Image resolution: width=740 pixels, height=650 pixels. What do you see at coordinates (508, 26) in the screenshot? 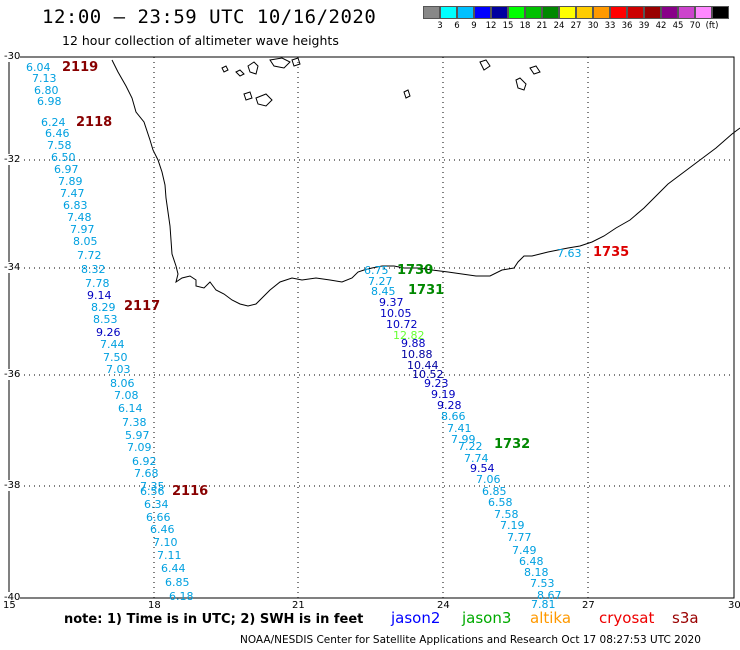
I see `scale-label: 15` at bounding box center [508, 26].